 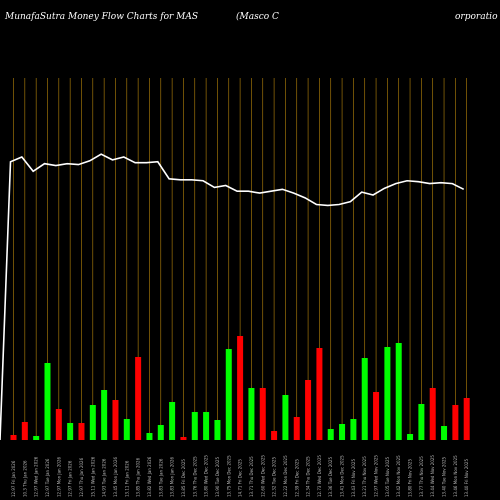 What do you see at coordinates (138, 477) in the screenshot?
I see `x-tick-label: 13.85 Thu Jan 2026` at bounding box center [138, 477].